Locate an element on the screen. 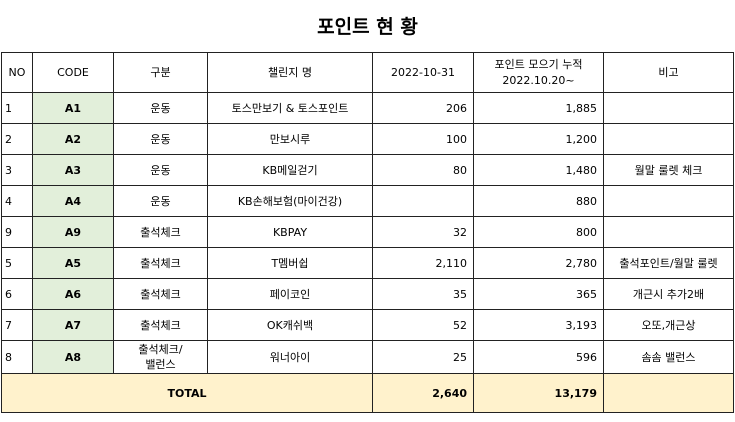  cell-date-value: 80 is located at coordinates (423, 170).